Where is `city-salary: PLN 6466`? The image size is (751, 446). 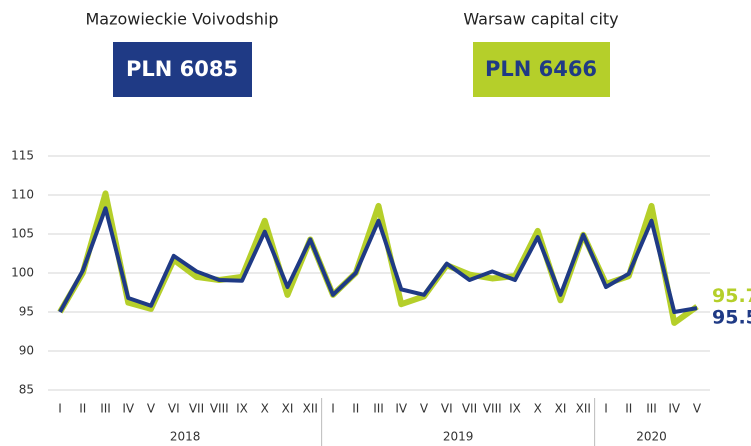 city-salary: PLN 6466 is located at coordinates (541, 69).